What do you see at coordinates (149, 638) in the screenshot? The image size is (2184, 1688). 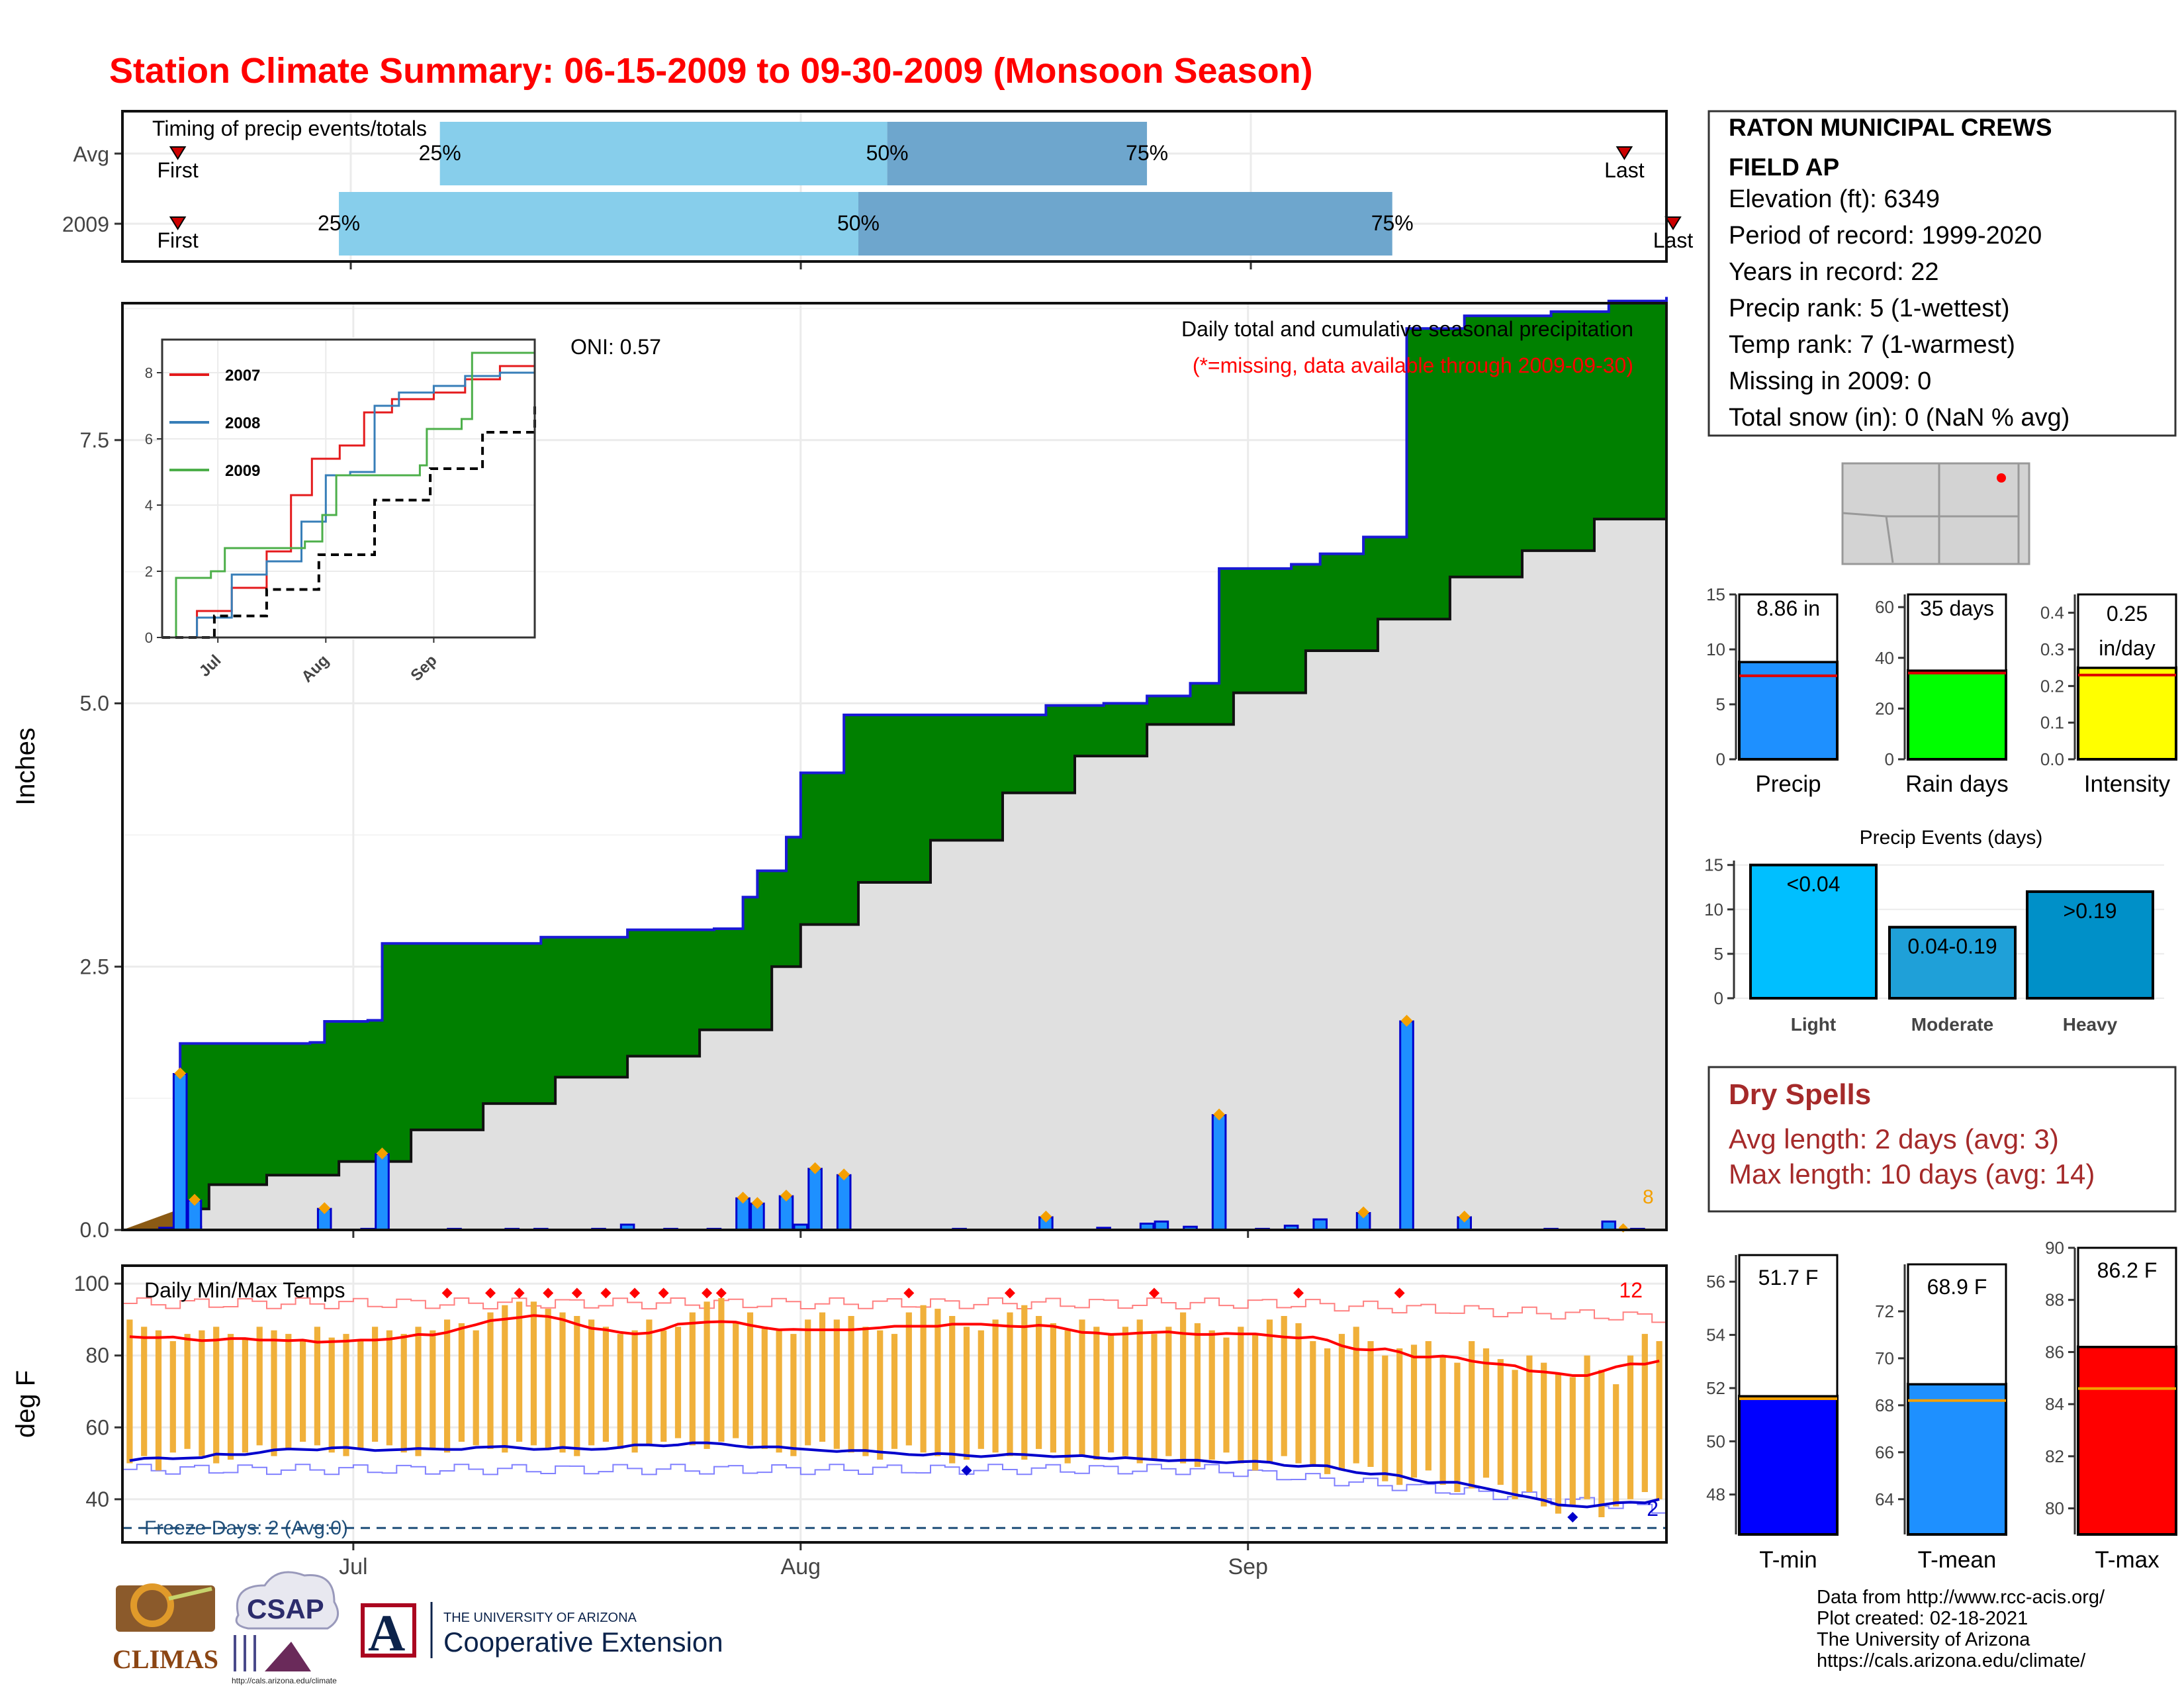 I see `inset-y-tick-label: 0` at bounding box center [149, 638].